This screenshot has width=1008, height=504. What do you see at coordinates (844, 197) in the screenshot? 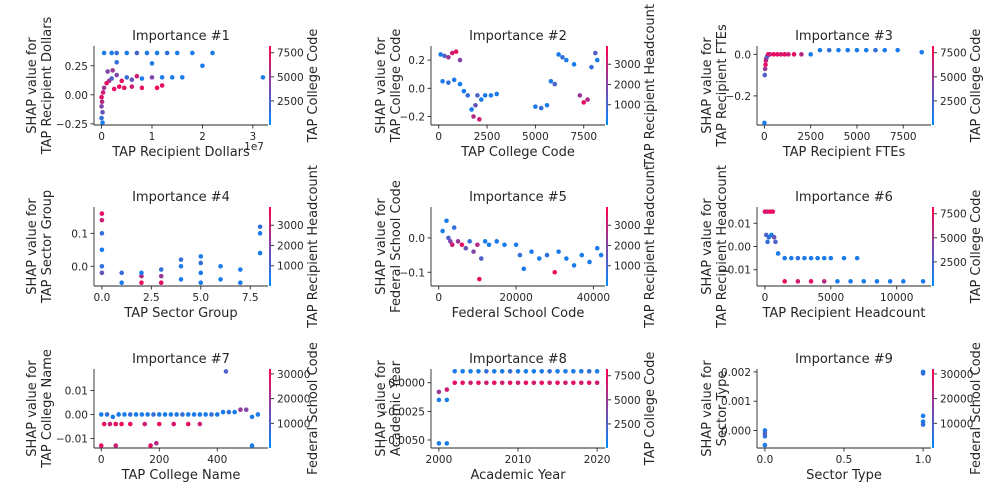
I see `subplot-title: Importance #6` at bounding box center [844, 197].